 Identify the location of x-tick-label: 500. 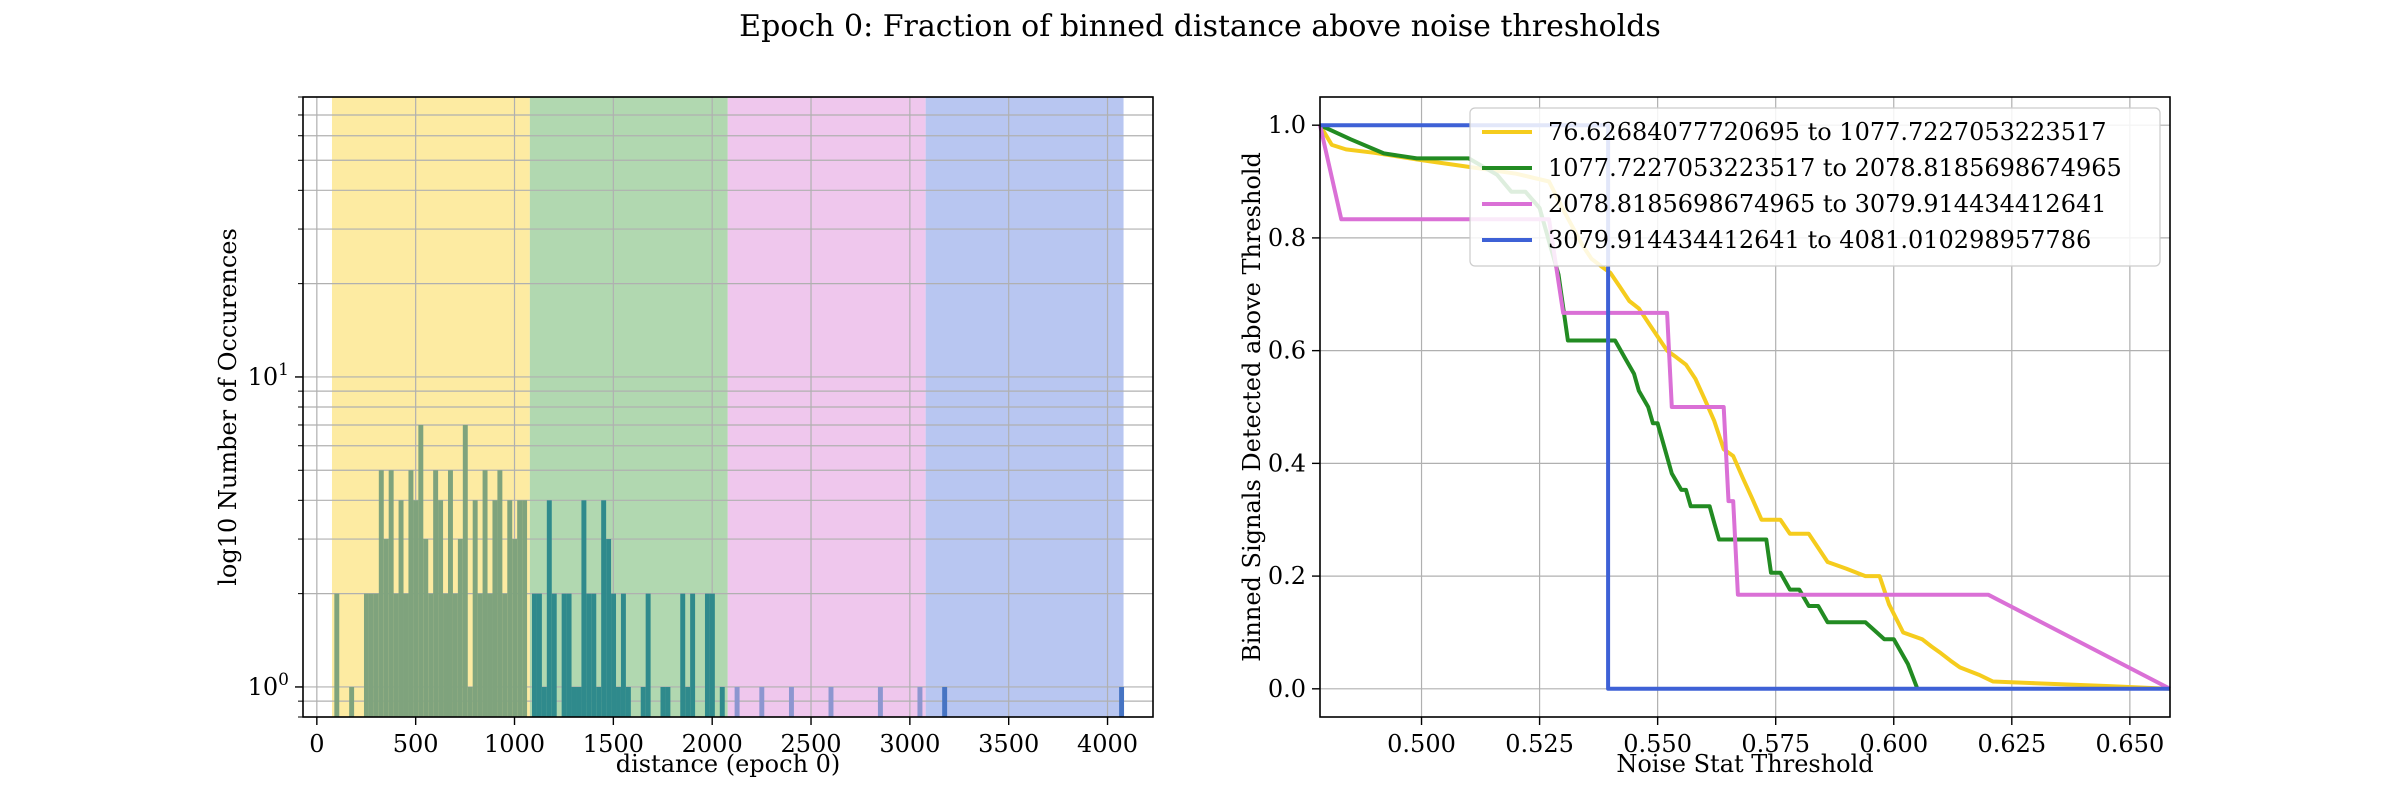
(416, 744).